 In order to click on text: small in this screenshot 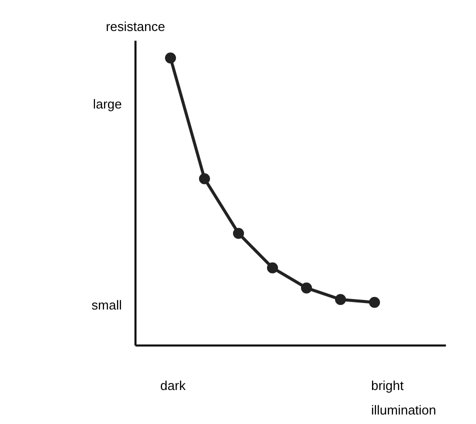, I will do `click(107, 305)`.